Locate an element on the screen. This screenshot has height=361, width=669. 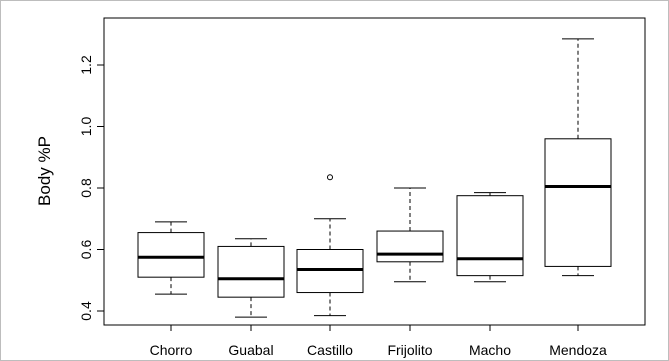
box-guabal is located at coordinates (251, 278).